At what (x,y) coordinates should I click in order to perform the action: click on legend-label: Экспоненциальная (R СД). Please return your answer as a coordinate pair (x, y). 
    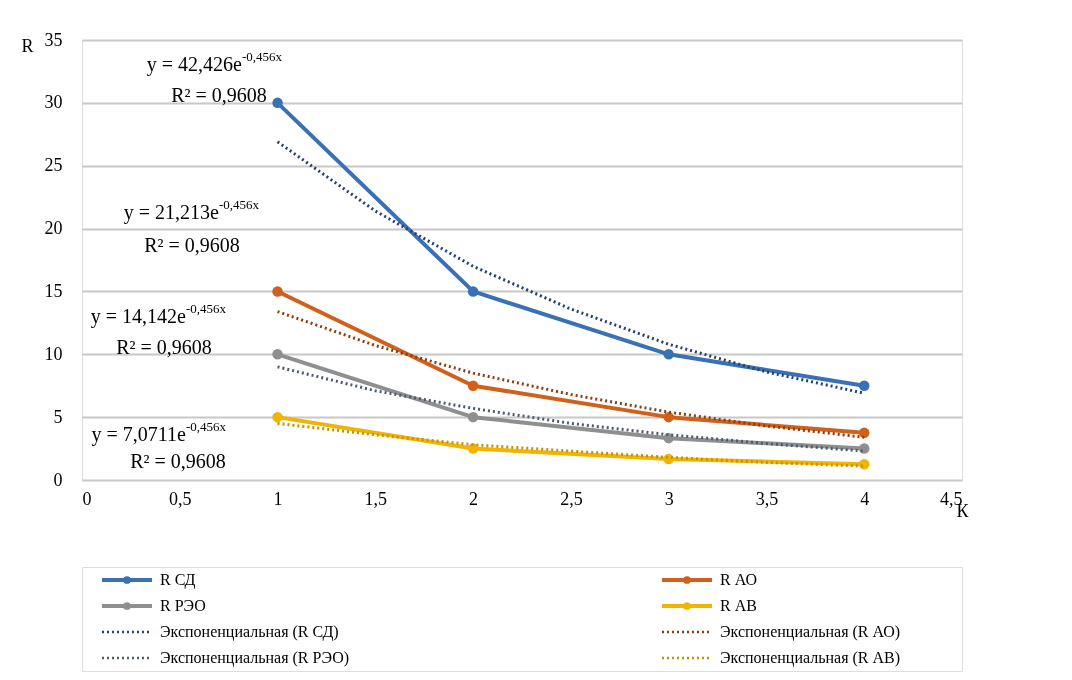
    Looking at the image, I should click on (249, 632).